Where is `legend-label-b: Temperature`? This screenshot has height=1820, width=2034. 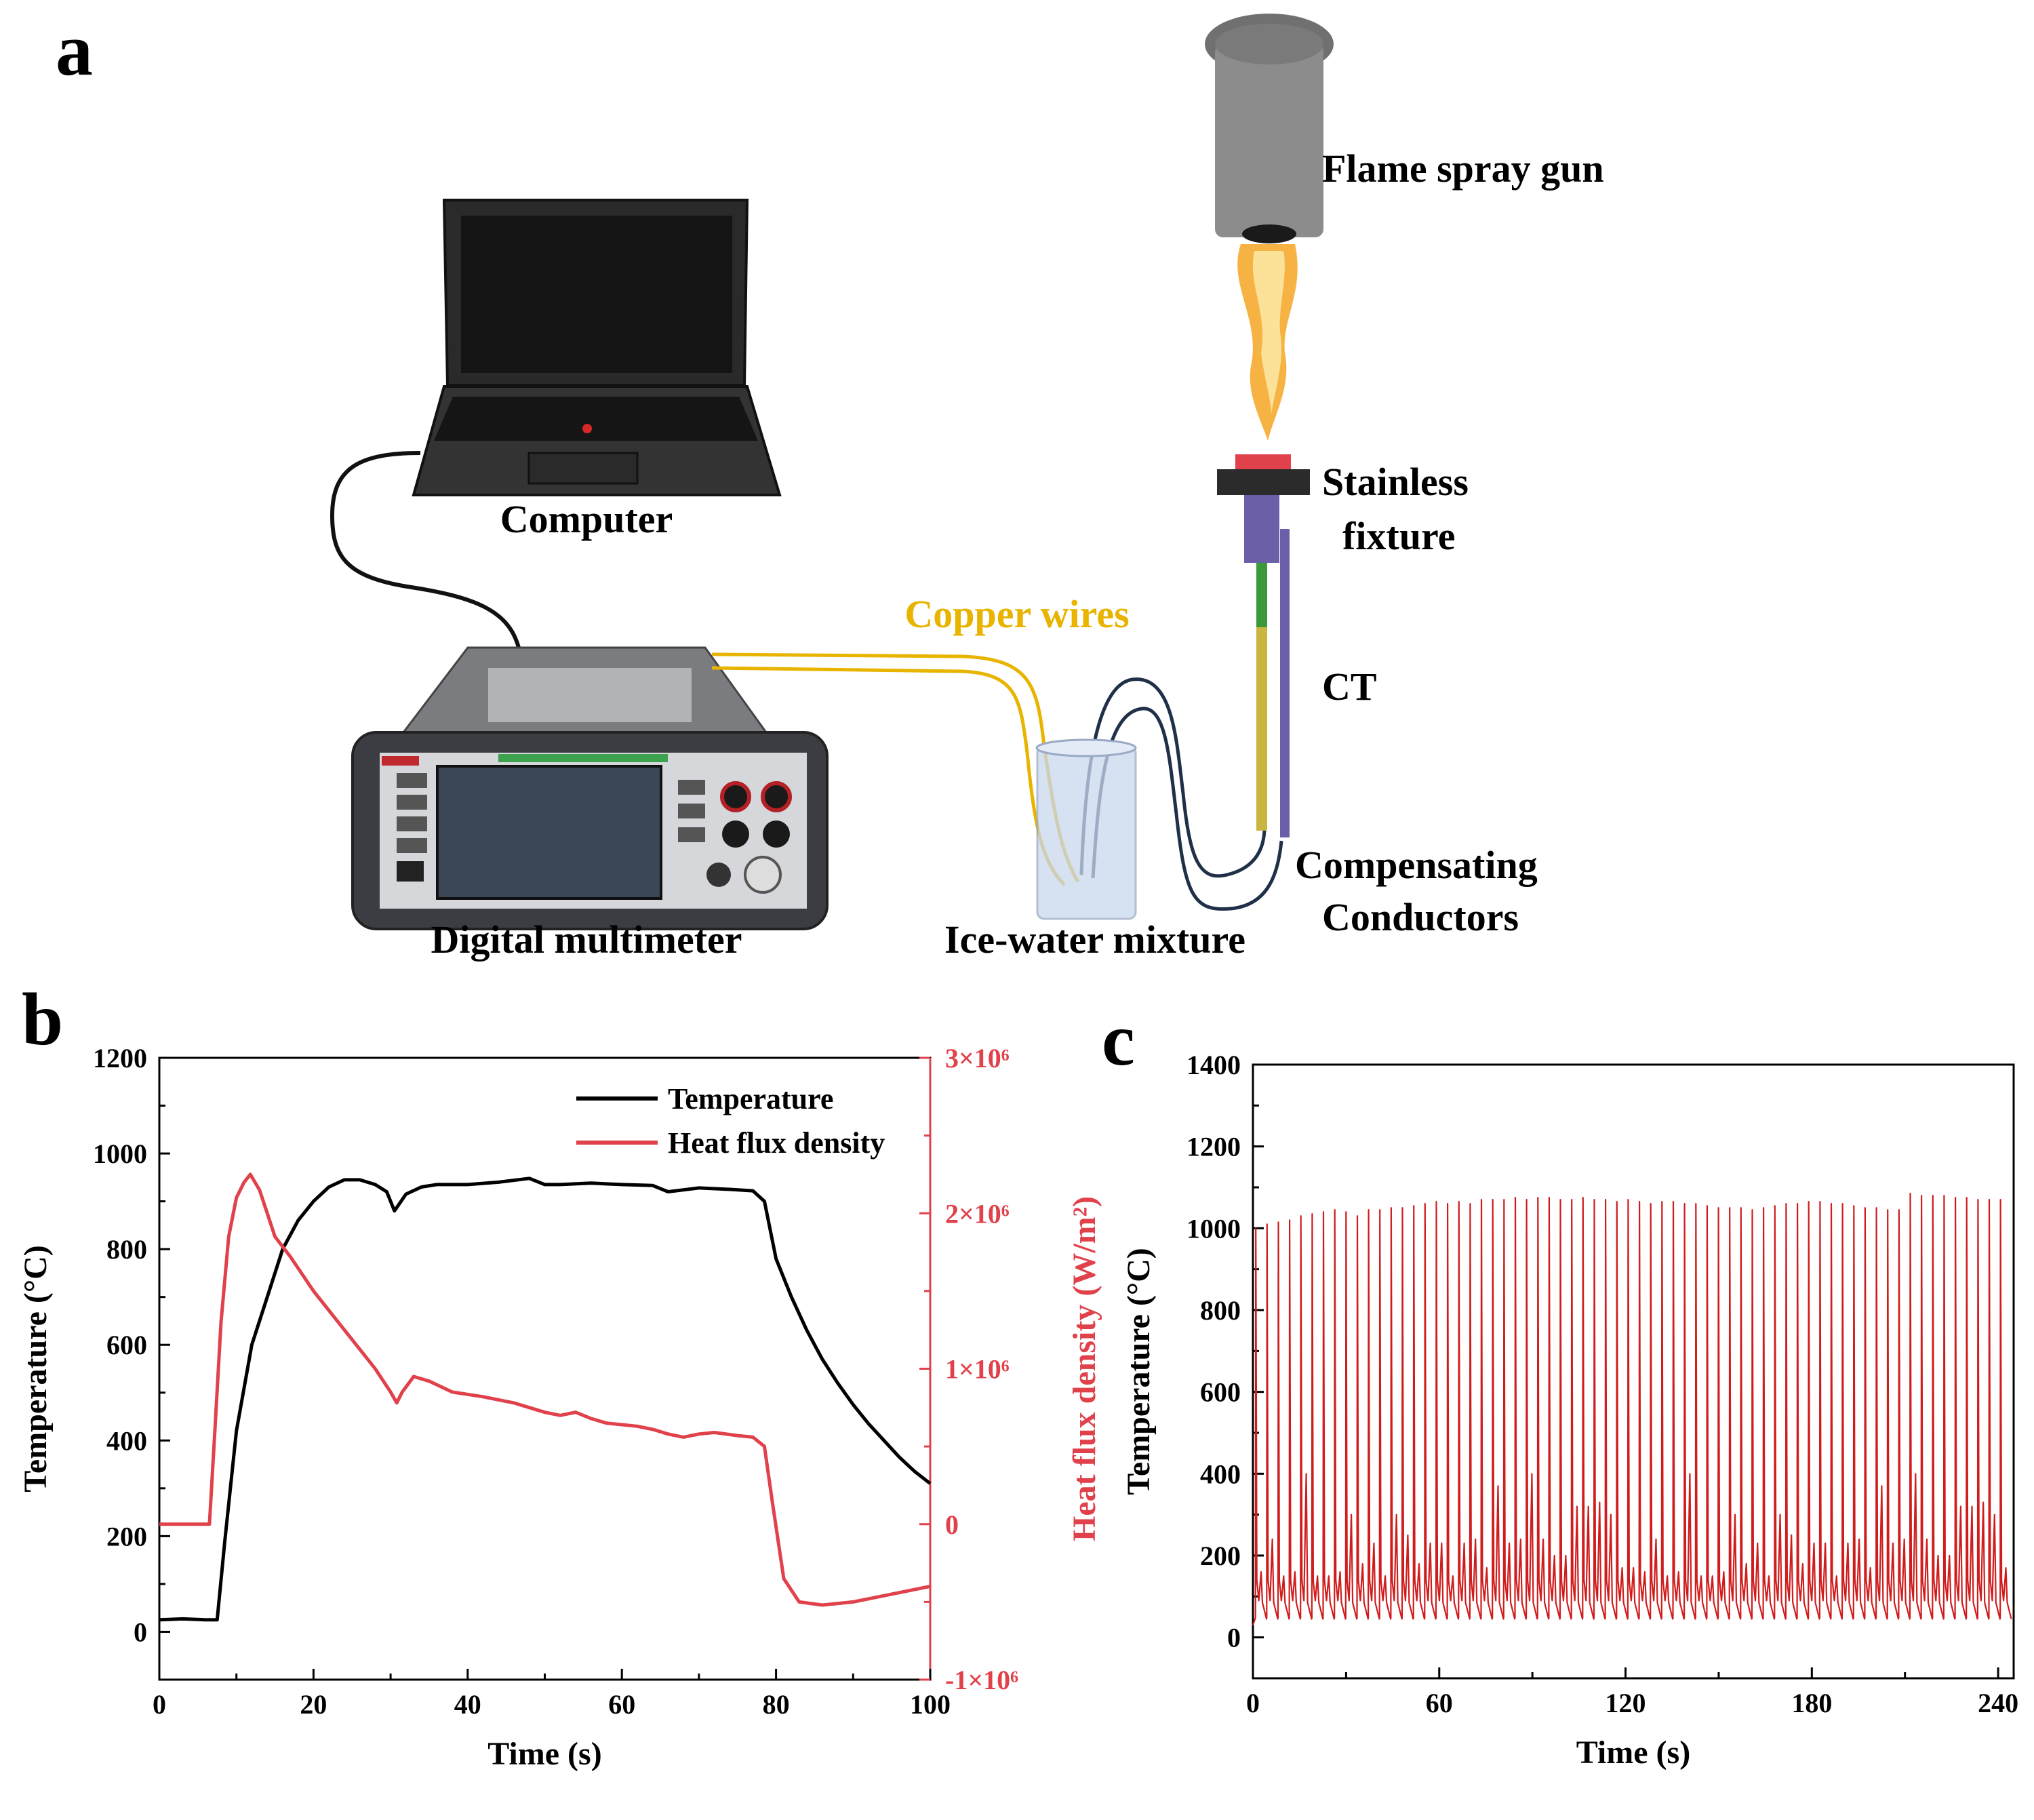 legend-label-b: Temperature is located at coordinates (750, 1098).